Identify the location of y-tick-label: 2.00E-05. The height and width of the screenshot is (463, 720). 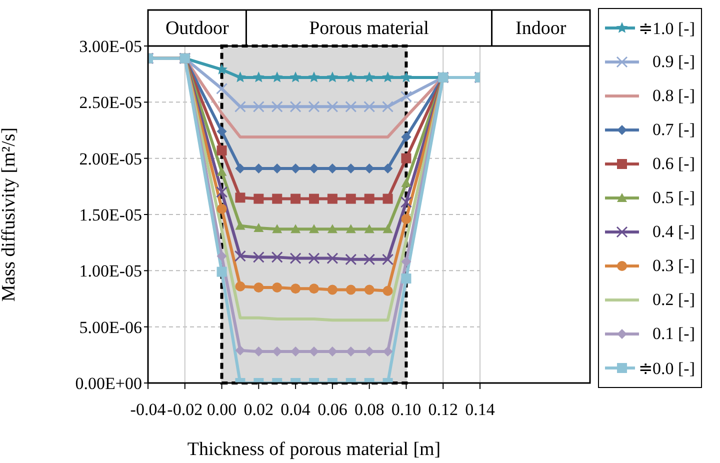
(110, 158).